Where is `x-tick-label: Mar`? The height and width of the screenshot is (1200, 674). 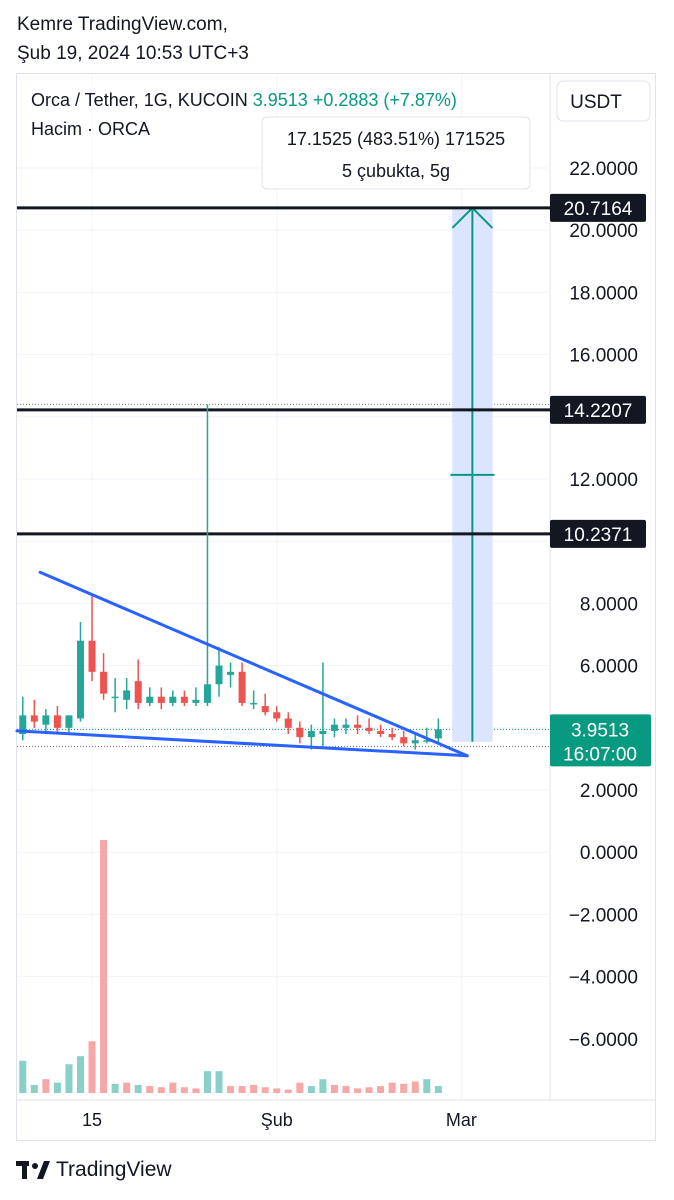 x-tick-label: Mar is located at coordinates (461, 1120).